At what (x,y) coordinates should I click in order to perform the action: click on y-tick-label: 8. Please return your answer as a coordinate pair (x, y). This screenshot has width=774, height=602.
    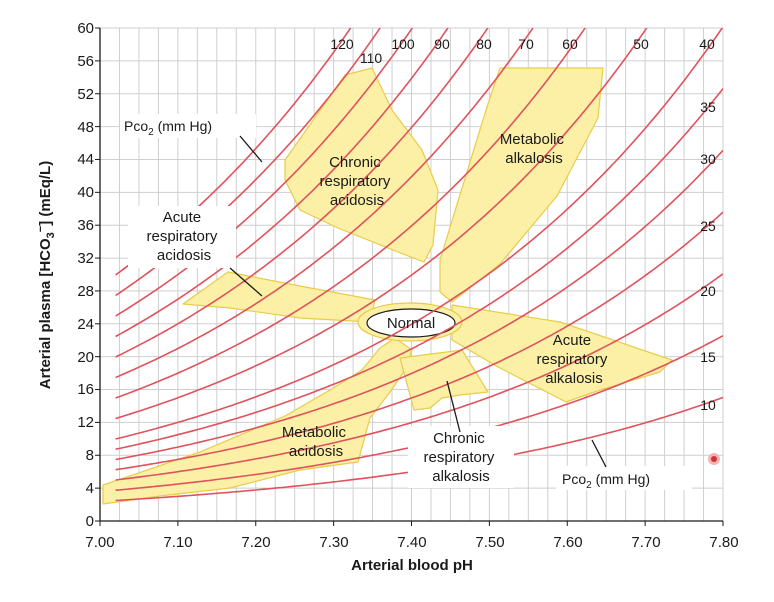
    Looking at the image, I should click on (90, 455).